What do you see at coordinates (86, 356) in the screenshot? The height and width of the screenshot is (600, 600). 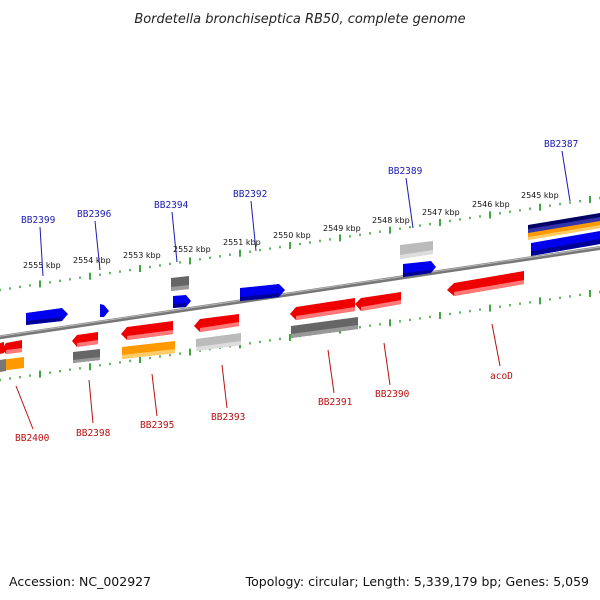 I see `feature-block-dark-bb2398` at bounding box center [86, 356].